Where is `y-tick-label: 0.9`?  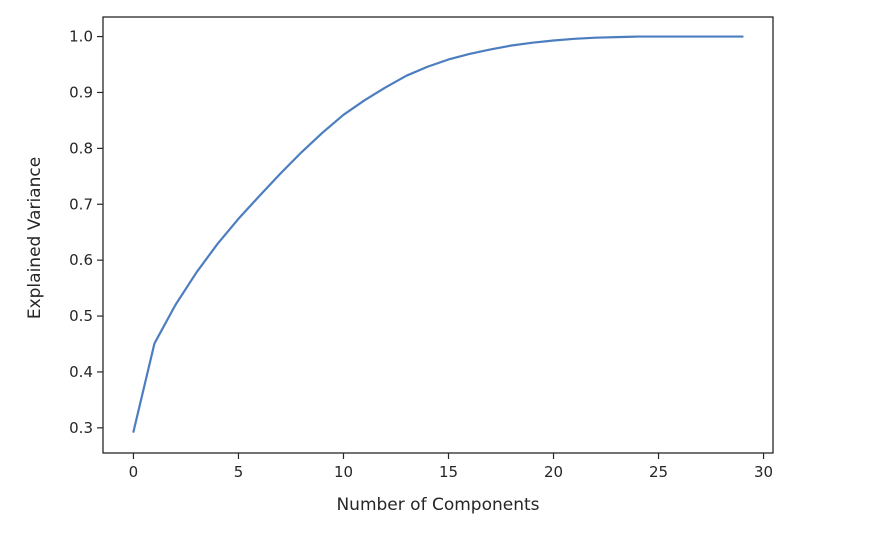 y-tick-label: 0.9 is located at coordinates (81, 92).